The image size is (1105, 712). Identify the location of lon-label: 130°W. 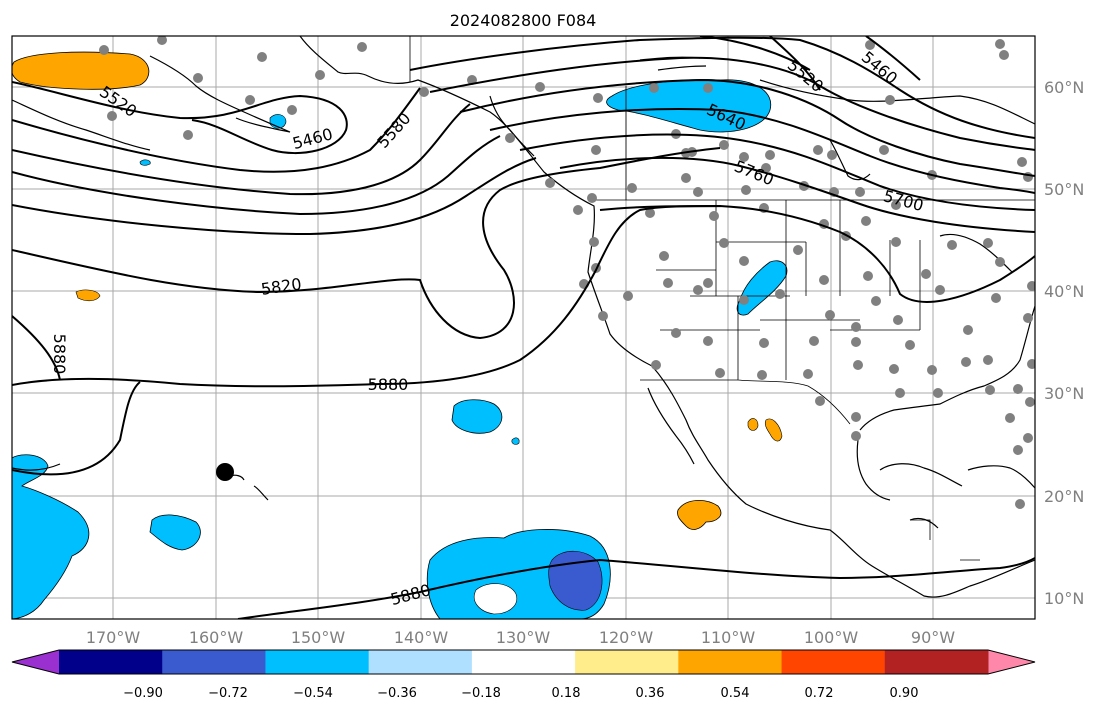
(523, 637).